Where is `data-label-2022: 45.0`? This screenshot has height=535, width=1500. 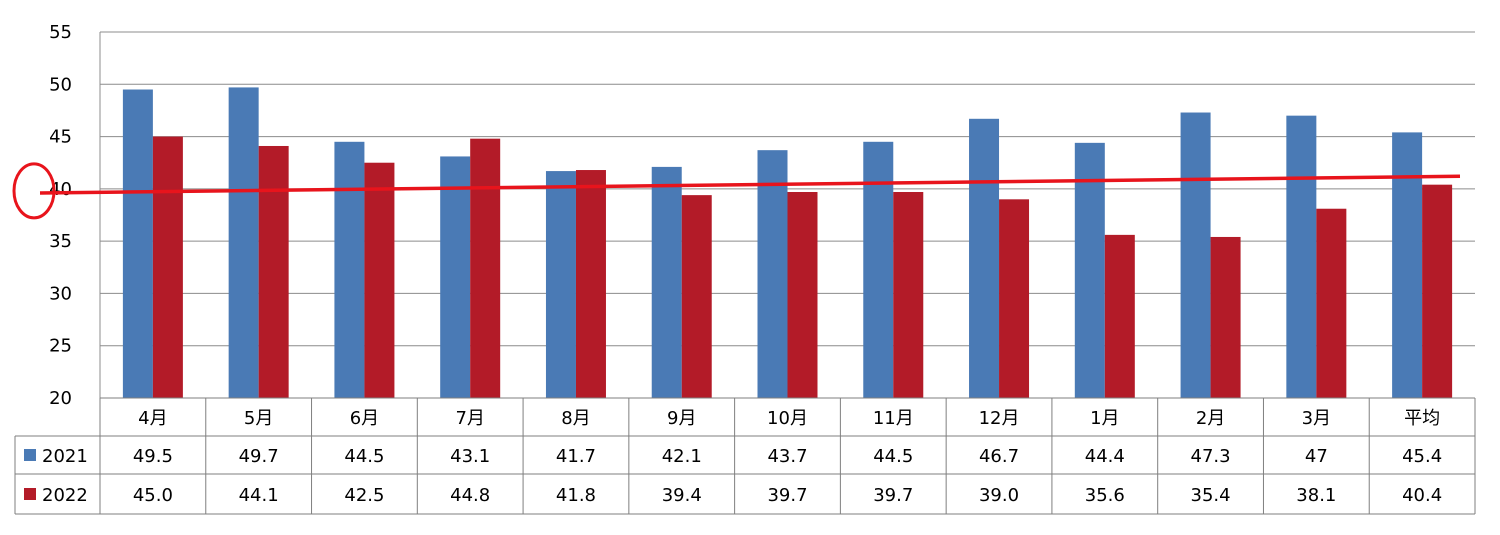
data-label-2022: 45.0 is located at coordinates (153, 495).